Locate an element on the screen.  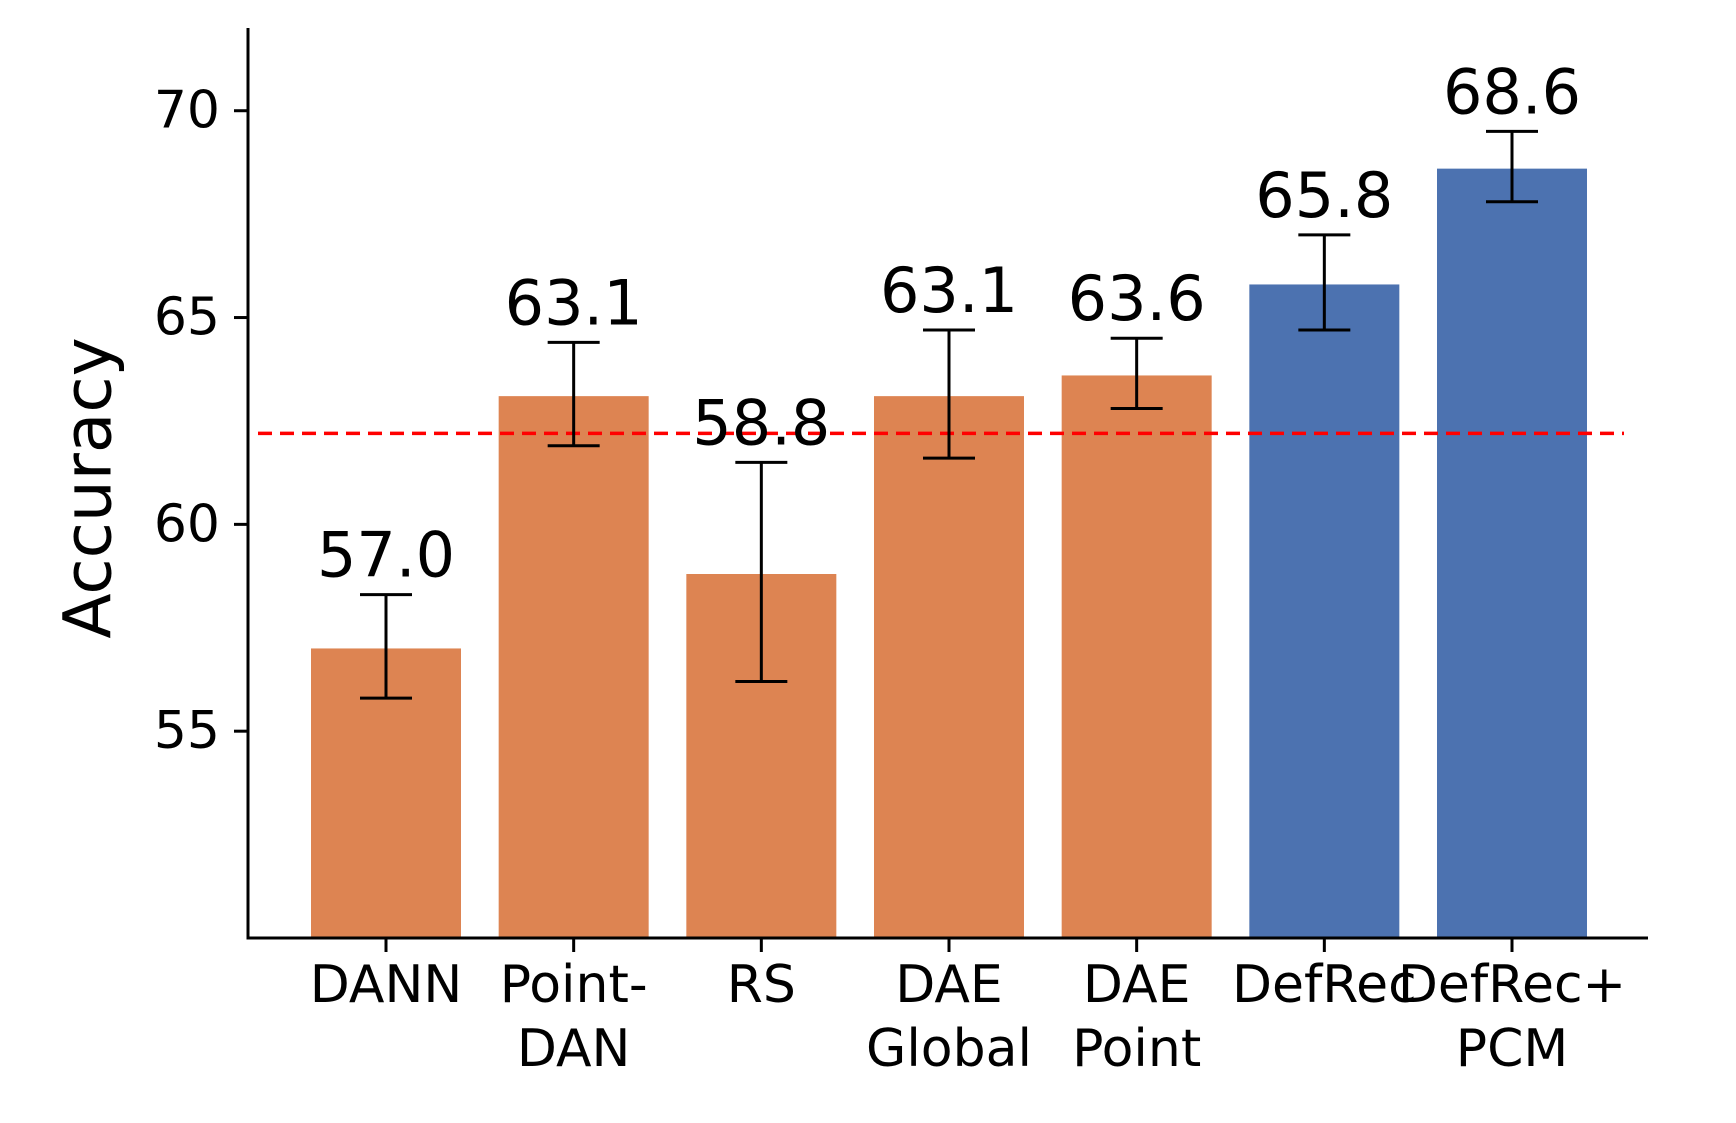
category-label-5: DAE Point is located at coordinates (1136, 1017).